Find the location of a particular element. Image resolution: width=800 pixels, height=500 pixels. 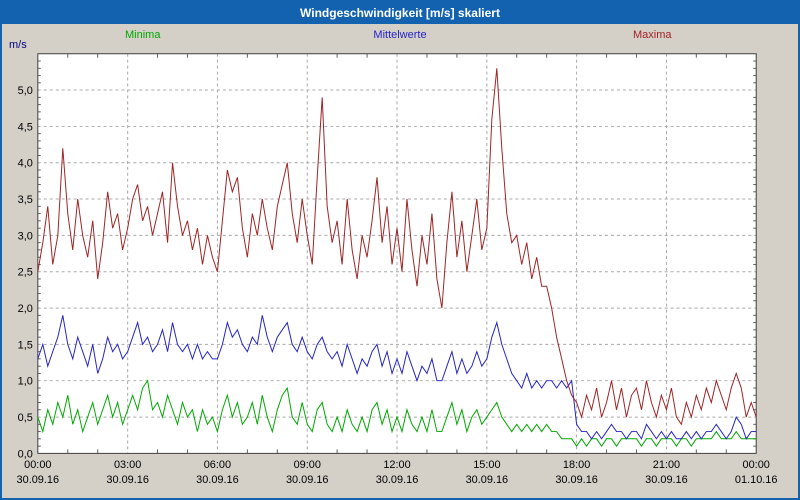

minima-line is located at coordinates (397, 413).